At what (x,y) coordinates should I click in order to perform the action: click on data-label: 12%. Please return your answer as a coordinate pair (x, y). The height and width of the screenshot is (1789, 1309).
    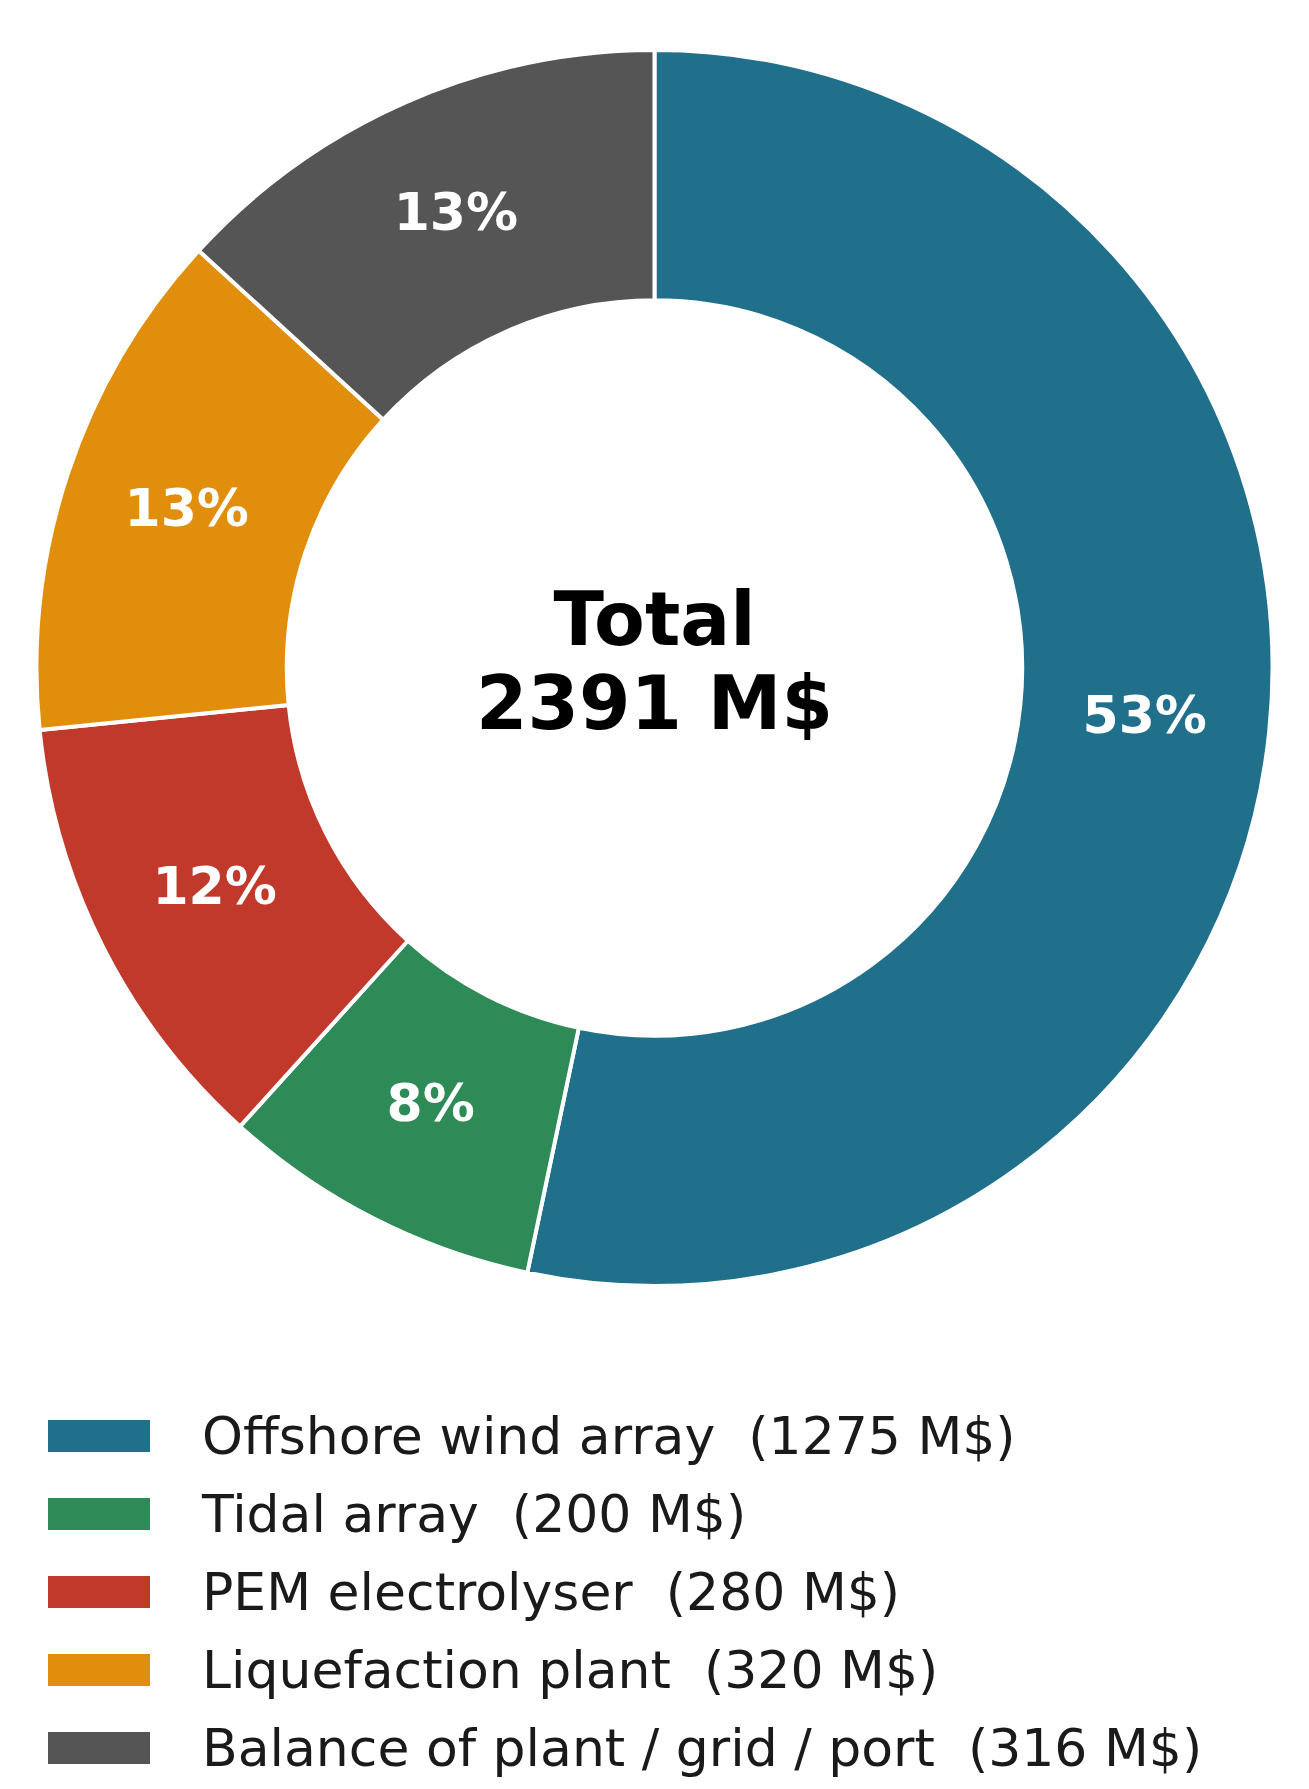
    Looking at the image, I should click on (214, 885).